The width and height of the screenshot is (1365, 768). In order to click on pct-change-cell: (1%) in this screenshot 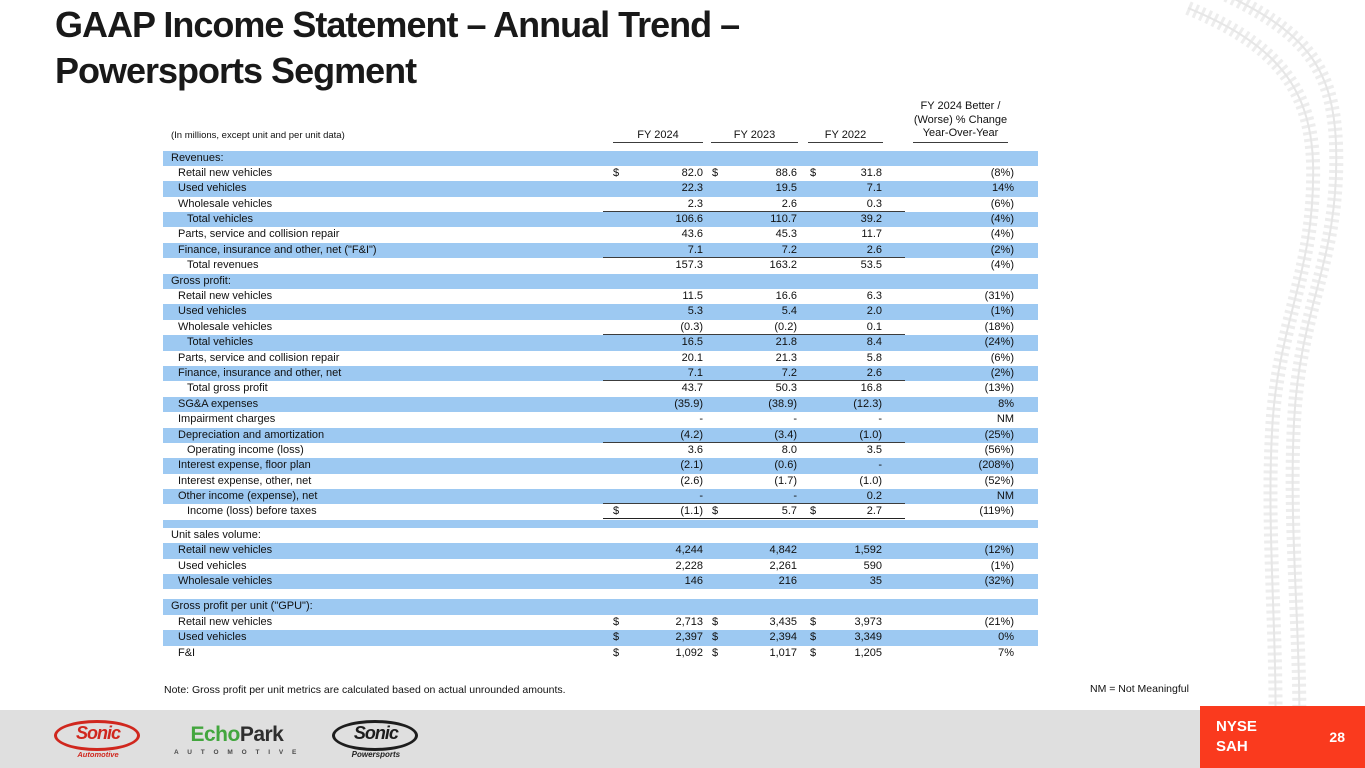, I will do `click(1002, 311)`.